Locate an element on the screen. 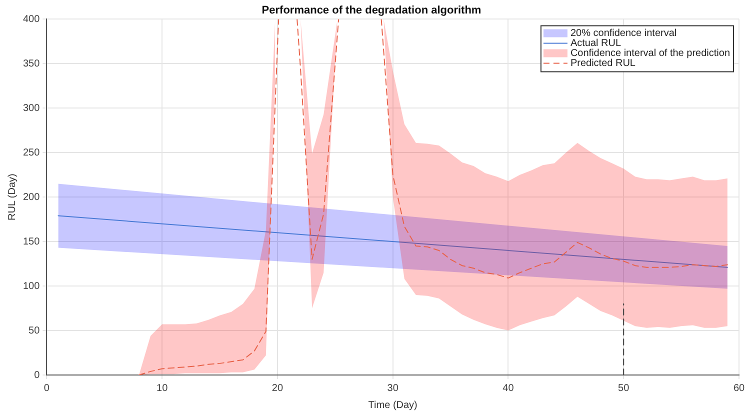 The image size is (749, 413). x-tick-label: 50 is located at coordinates (624, 388).